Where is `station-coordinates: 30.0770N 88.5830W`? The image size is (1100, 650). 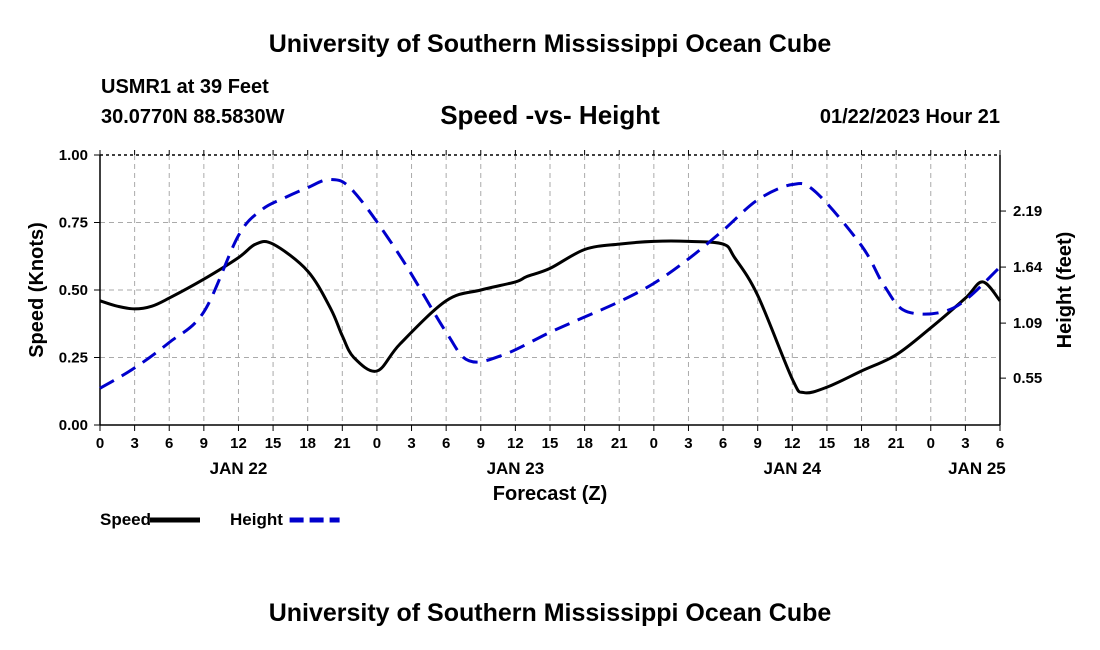 station-coordinates: 30.0770N 88.5830W is located at coordinates (193, 117).